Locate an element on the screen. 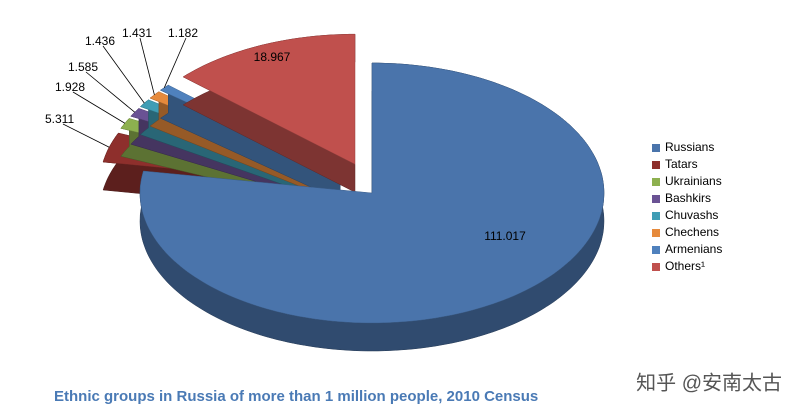 Image resolution: width=800 pixels, height=416 pixels. value-label: 1.585 is located at coordinates (83, 67).